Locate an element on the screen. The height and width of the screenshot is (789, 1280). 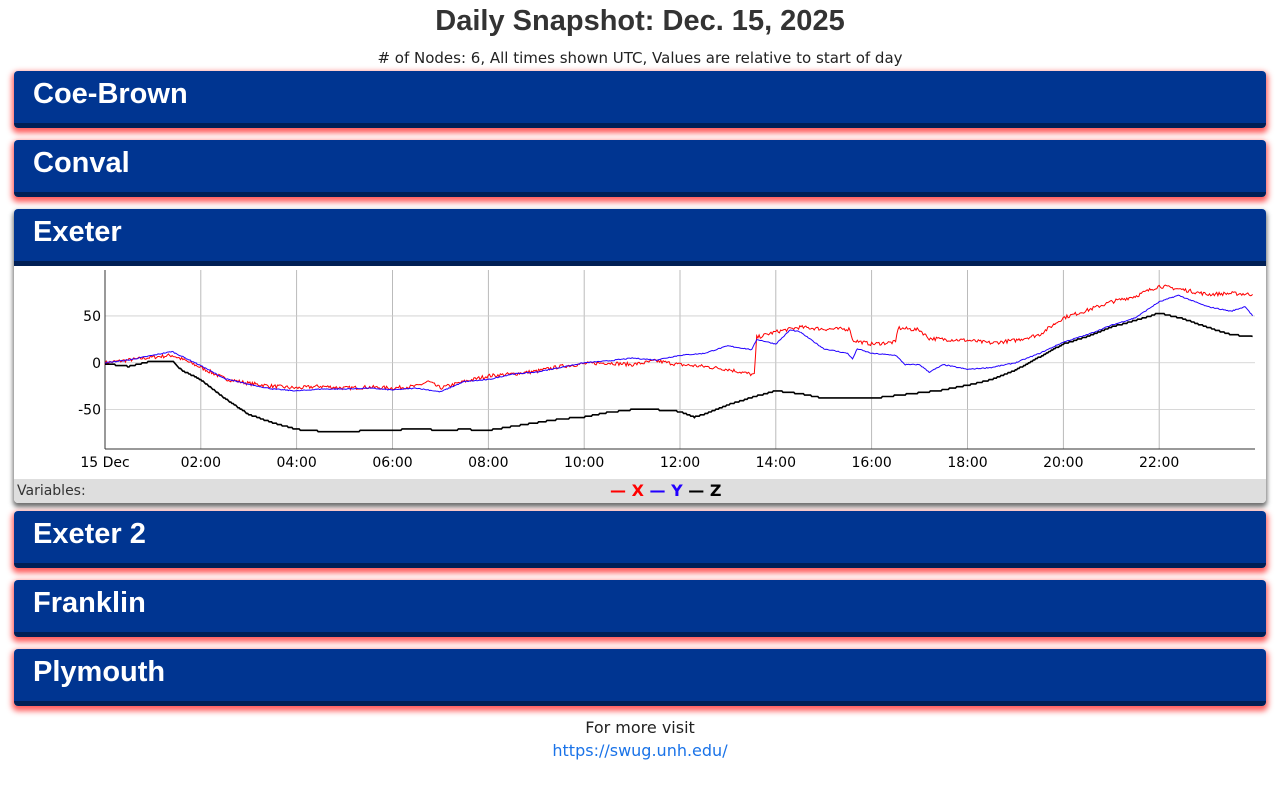
x-tick-label: 08:00 is located at coordinates (488, 463).